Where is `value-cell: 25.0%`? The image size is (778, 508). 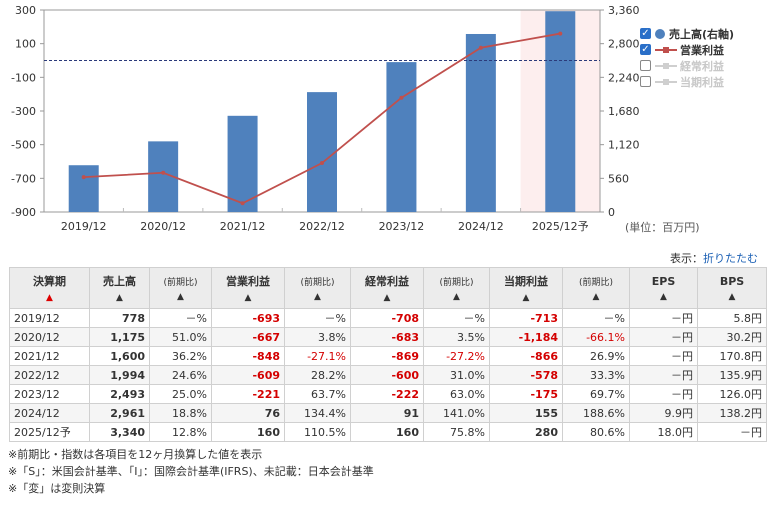
value-cell: 25.0% is located at coordinates (180, 394).